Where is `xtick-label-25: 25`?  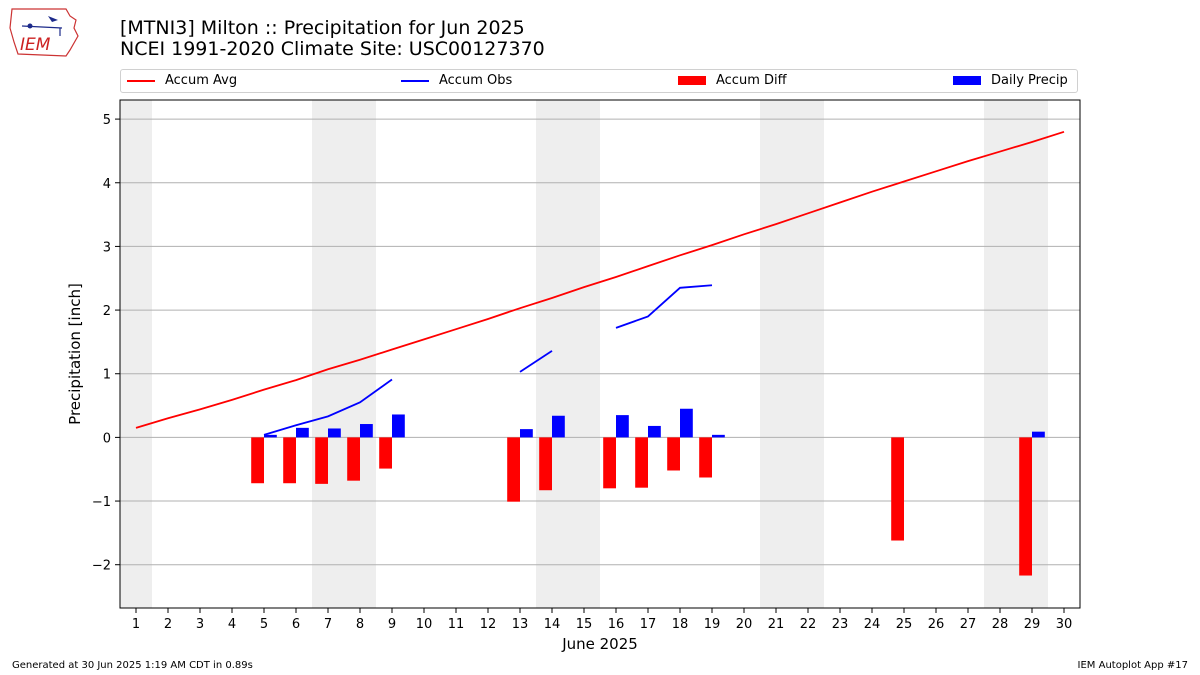 xtick-label-25: 25 is located at coordinates (904, 624).